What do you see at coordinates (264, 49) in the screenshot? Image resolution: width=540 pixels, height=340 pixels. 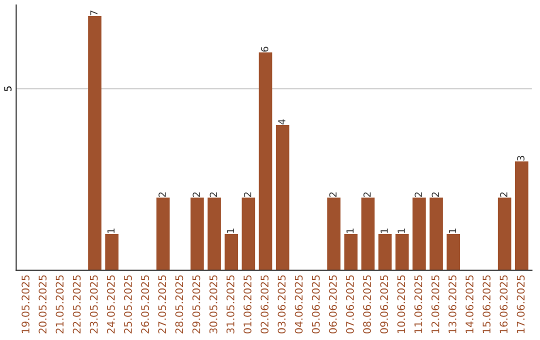 I see `data-label: 6` at bounding box center [264, 49].